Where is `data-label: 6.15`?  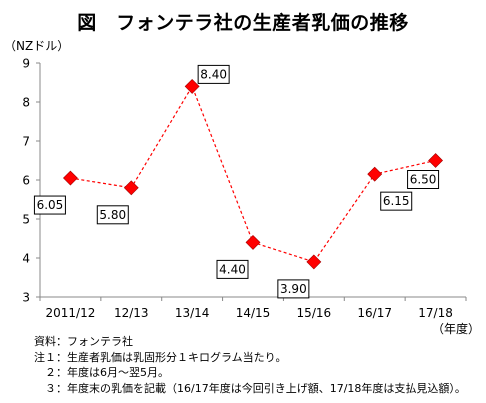
data-label: 6.15 is located at coordinates (396, 201).